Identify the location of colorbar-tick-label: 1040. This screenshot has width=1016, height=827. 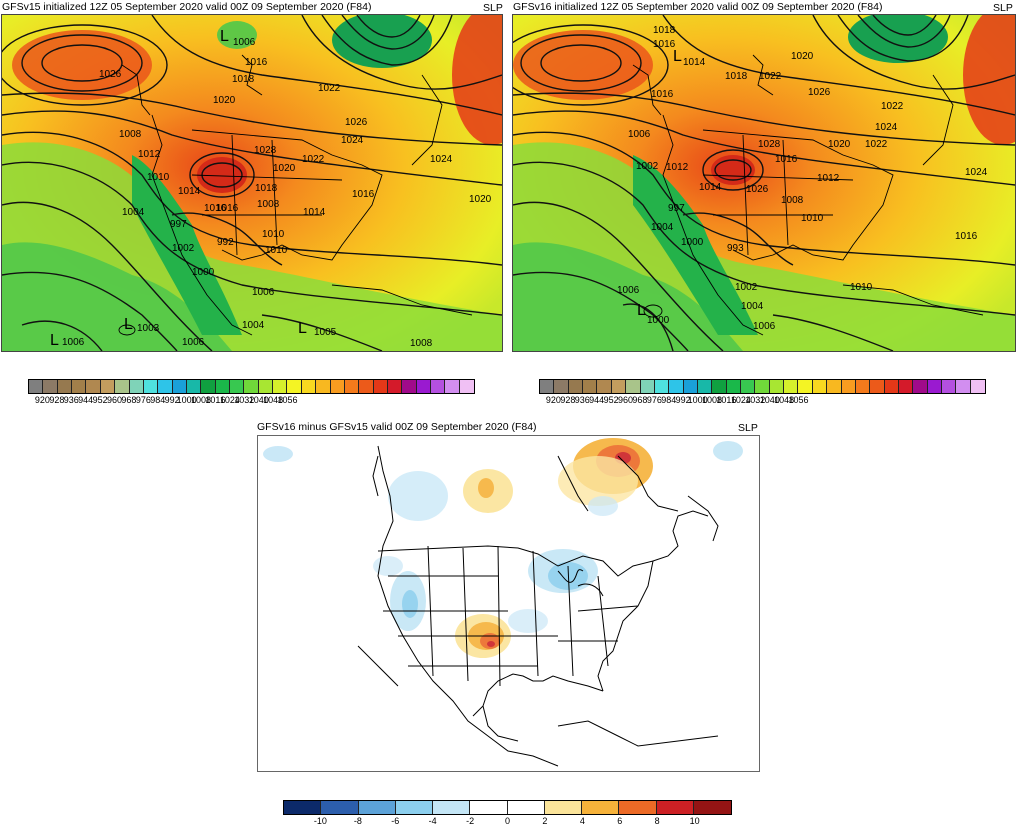
(258, 400).